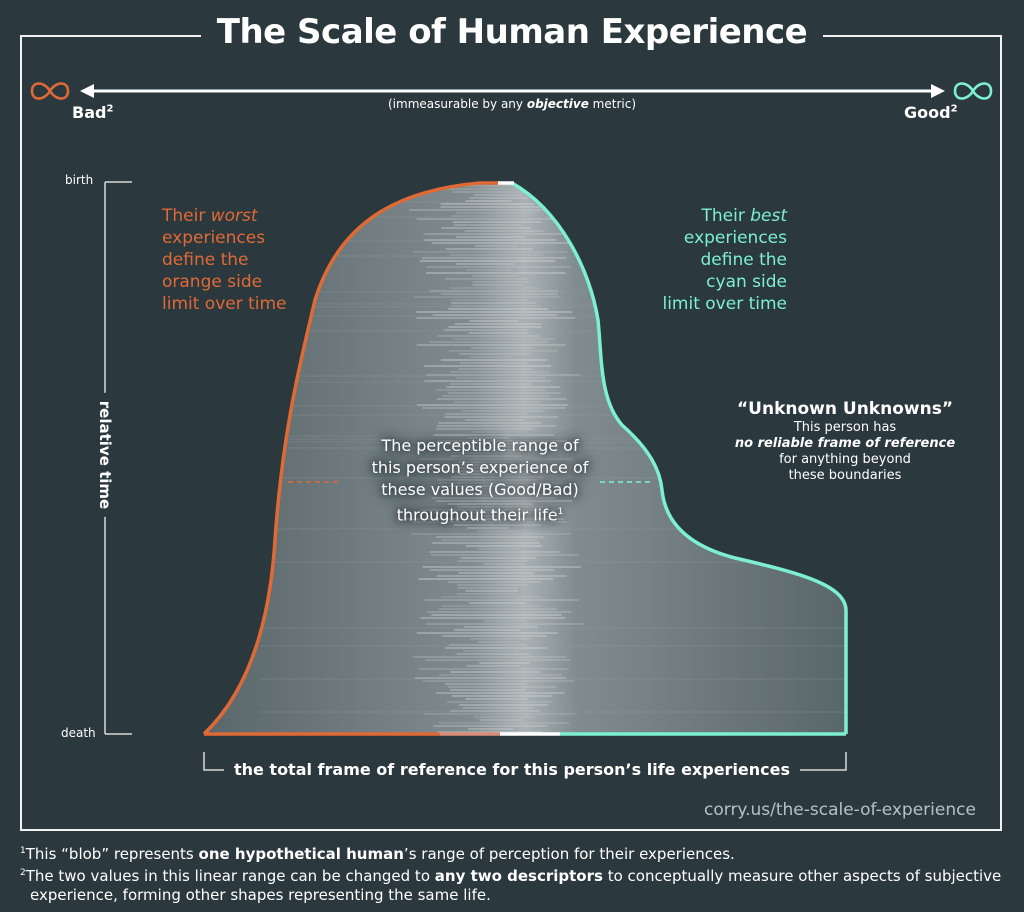  What do you see at coordinates (79, 180) in the screenshot?
I see `birth-label: birth` at bounding box center [79, 180].